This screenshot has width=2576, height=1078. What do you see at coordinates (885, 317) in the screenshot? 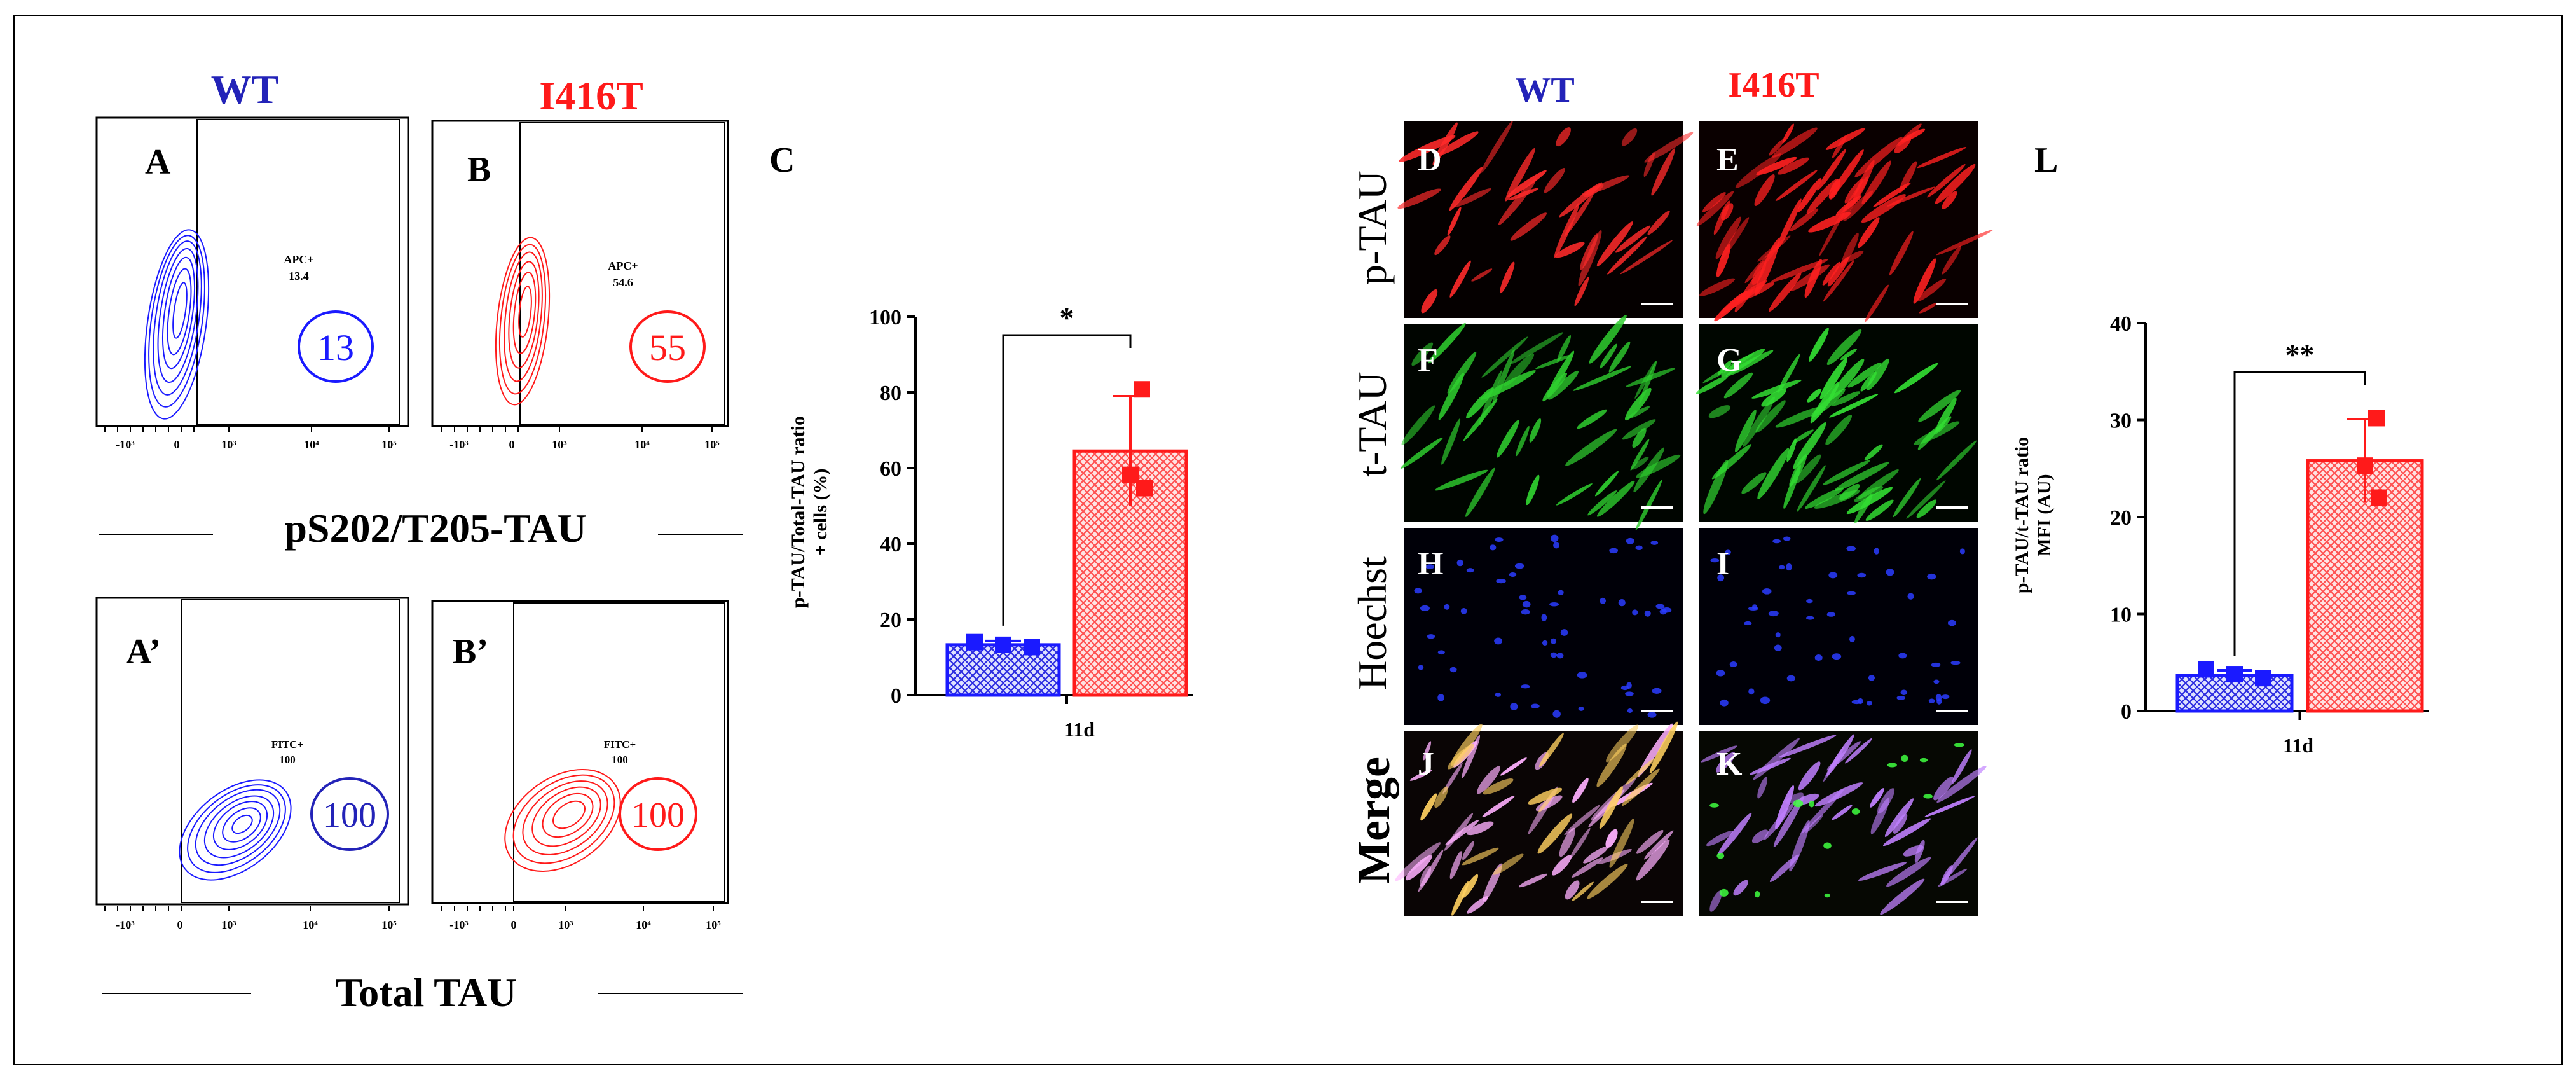
I see `y-tick-label: 100` at bounding box center [885, 317].